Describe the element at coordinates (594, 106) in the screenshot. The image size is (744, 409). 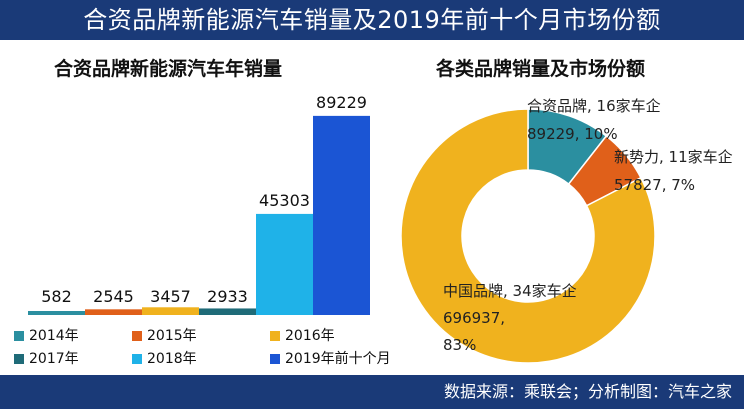
I see `donut-label-joint-name: 合资品牌, 16家车企` at that location.